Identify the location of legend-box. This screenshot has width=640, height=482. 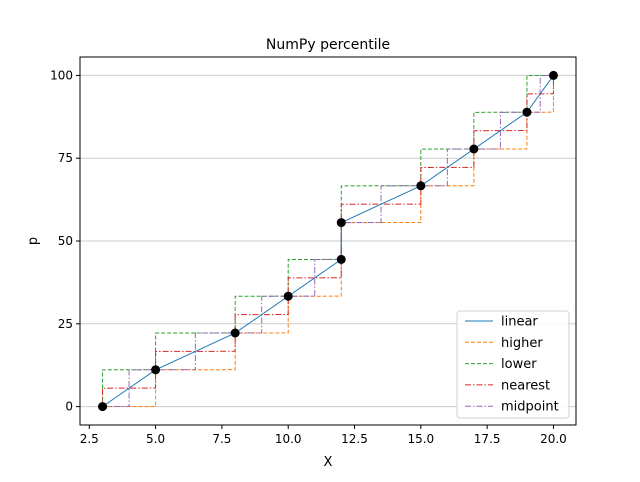
(513, 364).